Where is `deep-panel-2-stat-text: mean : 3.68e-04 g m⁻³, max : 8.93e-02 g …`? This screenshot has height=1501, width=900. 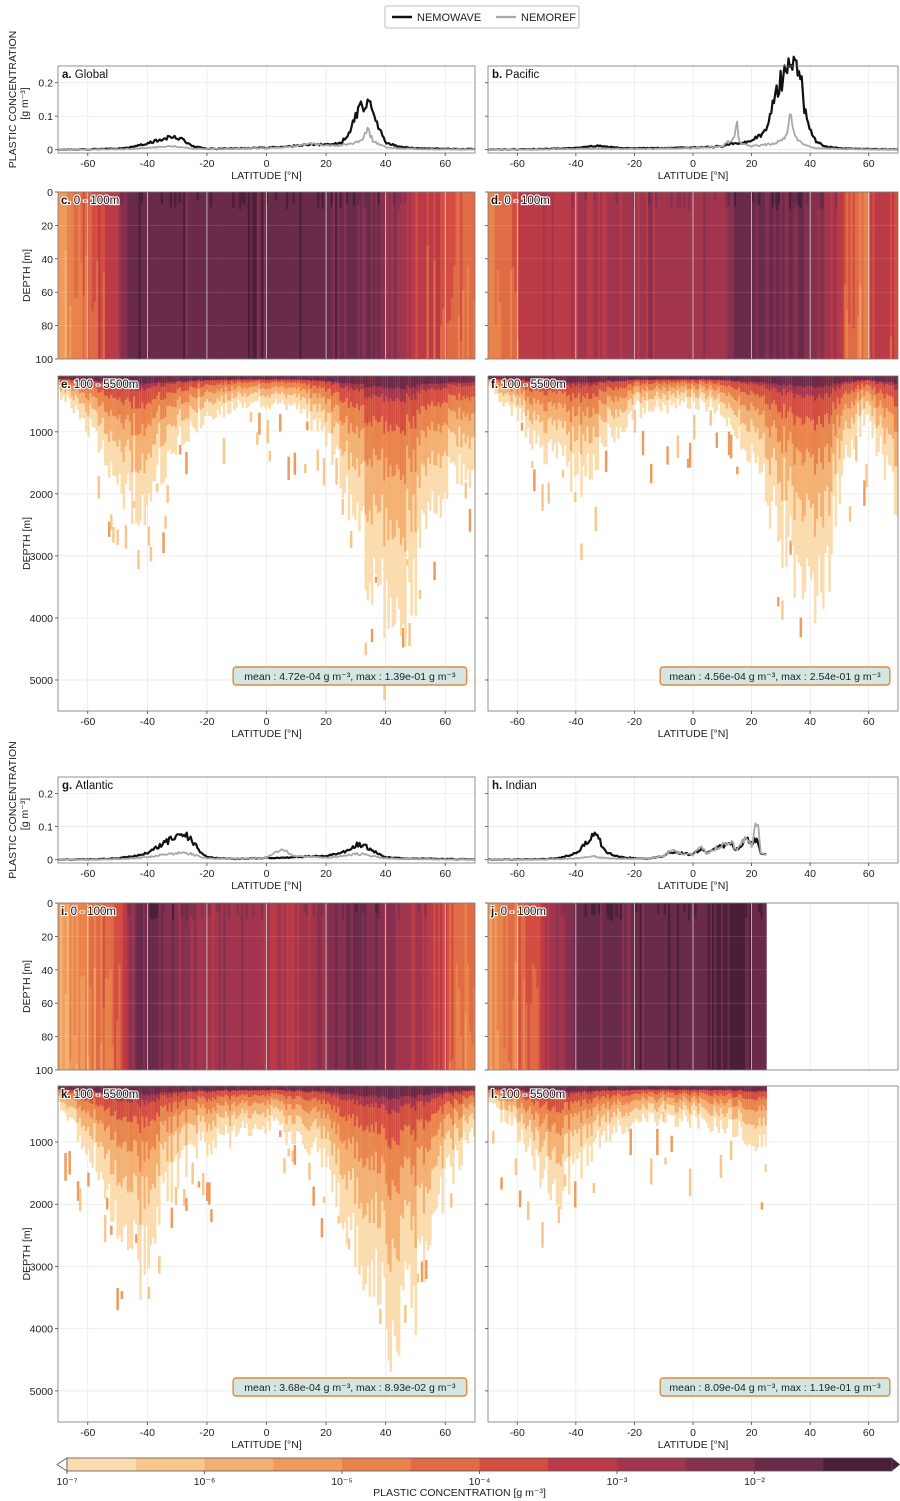 deep-panel-2-stat-text: mean : 3.68e-04 g m⁻³, max : 8.93e-02 g … is located at coordinates (350, 1388).